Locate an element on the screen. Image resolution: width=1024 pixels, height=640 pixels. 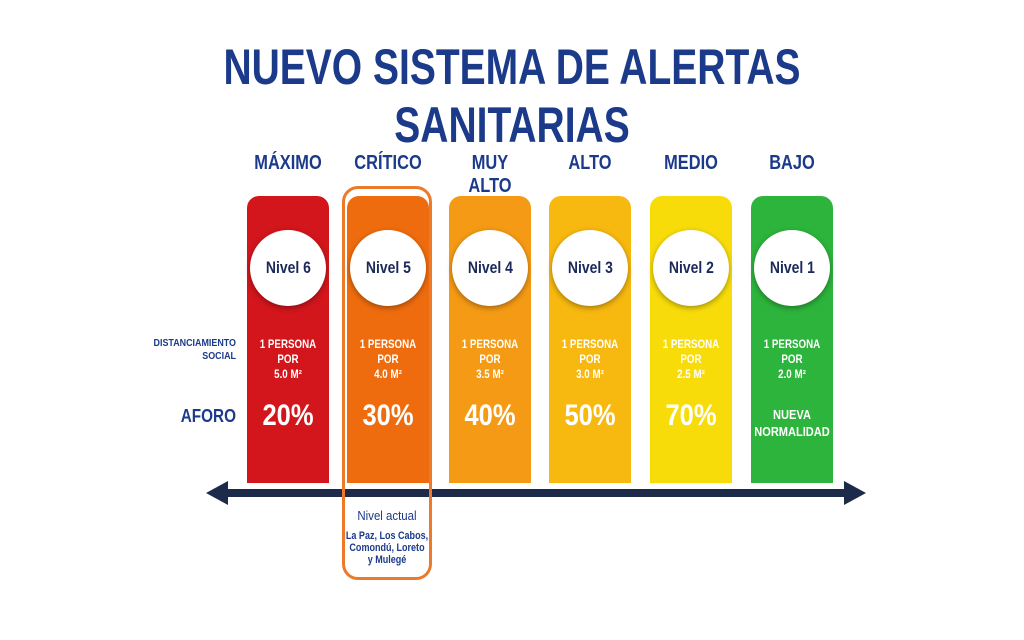
level-name-critico: CRÍTICO is located at coordinates (388, 163).